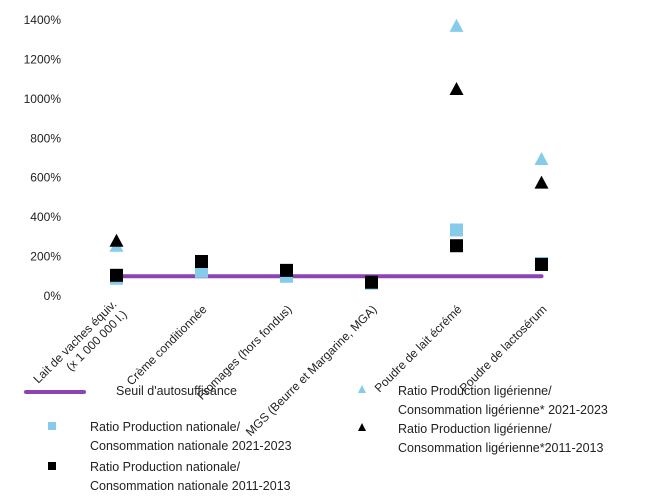 The width and height of the screenshot is (647, 496). Describe the element at coordinates (191, 446) in the screenshot. I see `legend-label: Consommation nationale 2021-2023` at that location.